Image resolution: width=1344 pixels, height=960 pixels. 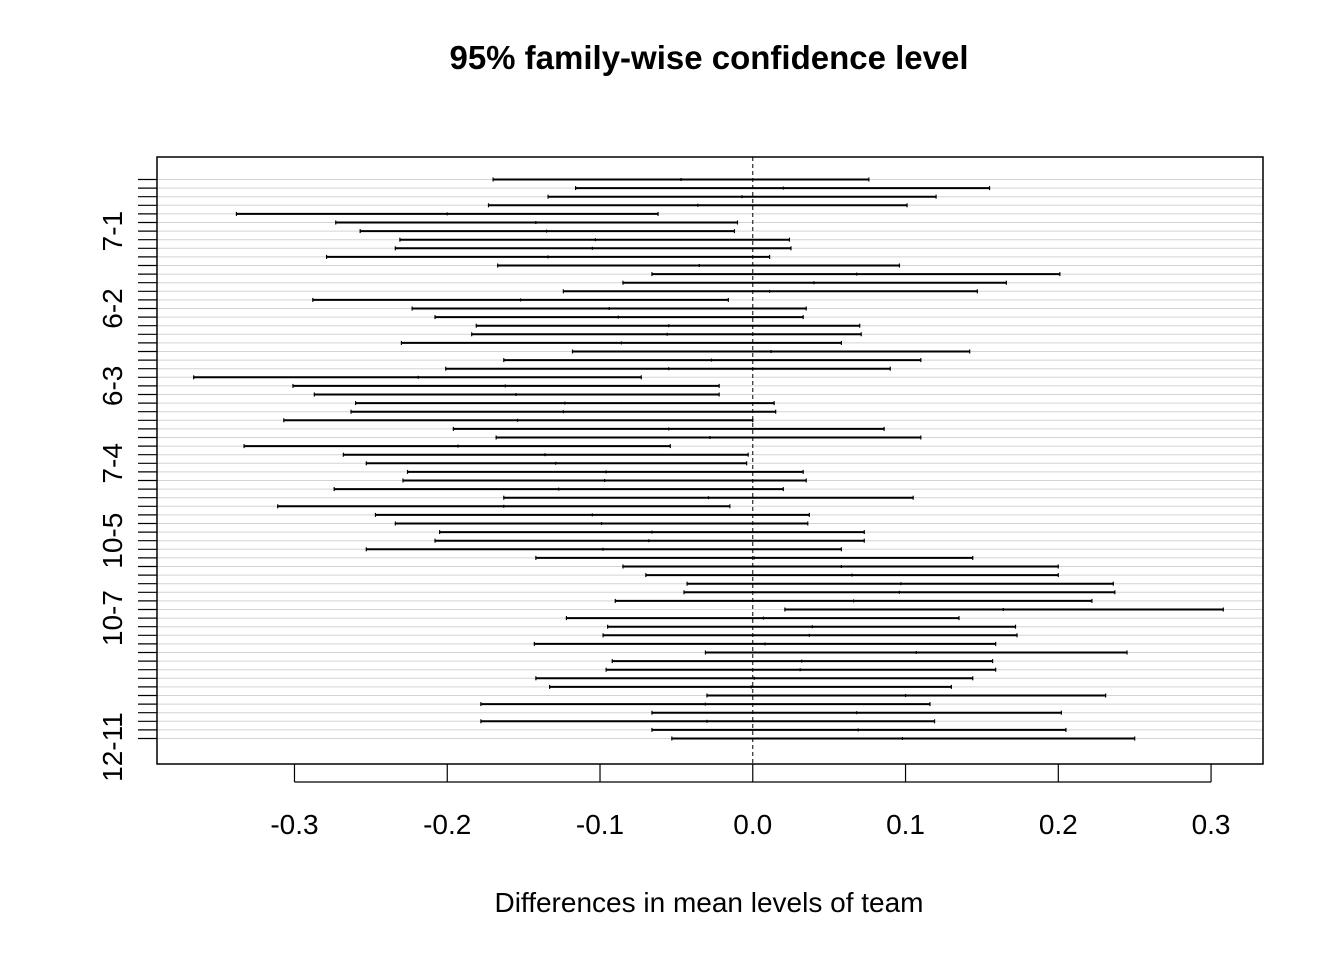 What do you see at coordinates (294, 824) in the screenshot?
I see `x-tick-label: -0.3` at bounding box center [294, 824].